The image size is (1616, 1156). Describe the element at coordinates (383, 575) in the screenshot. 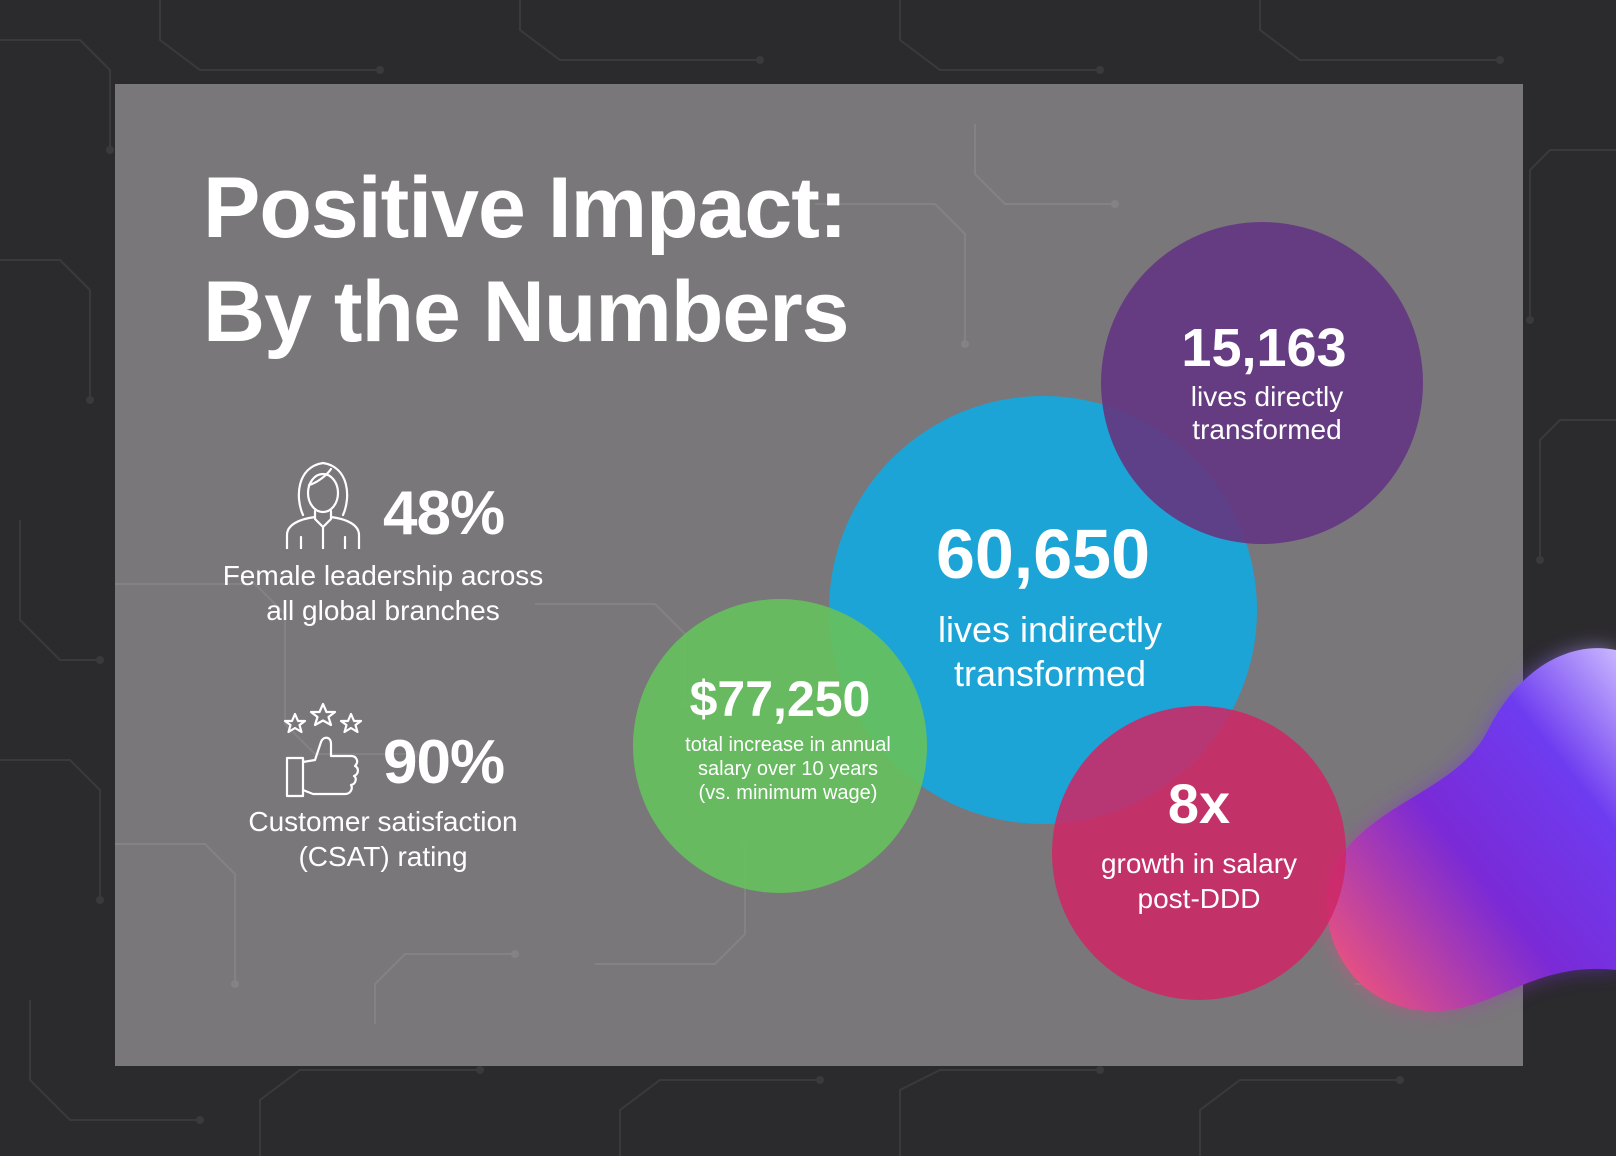

I see `stat-desc-line-1: Female leadership across` at that location.